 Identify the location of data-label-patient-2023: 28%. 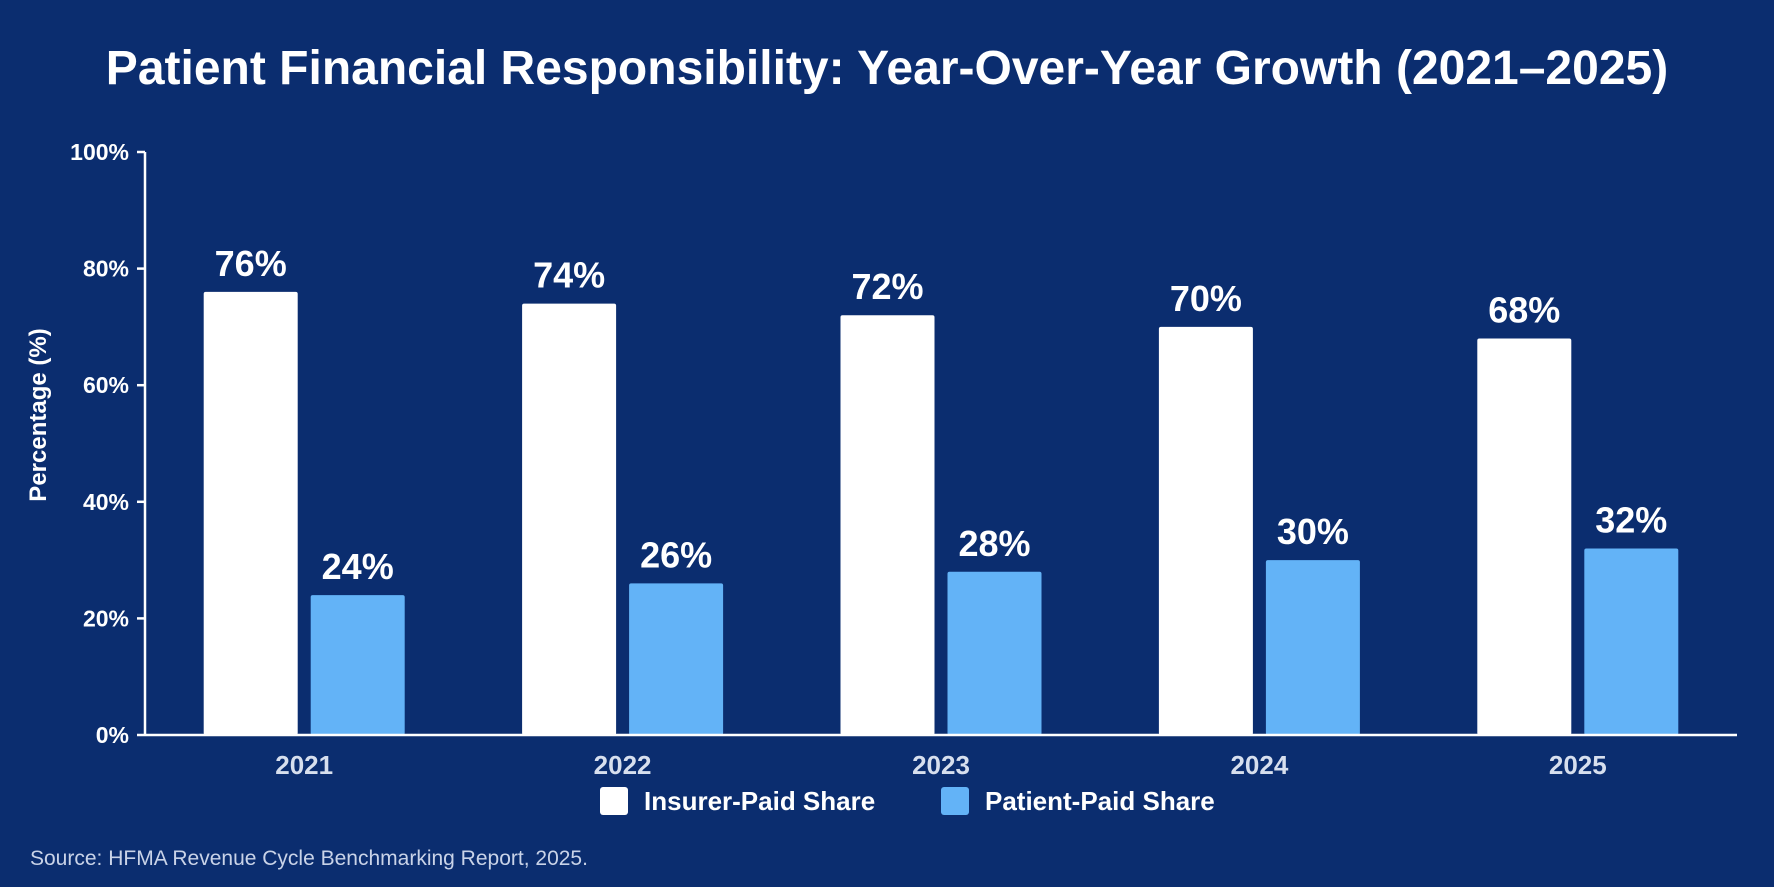
(994, 543).